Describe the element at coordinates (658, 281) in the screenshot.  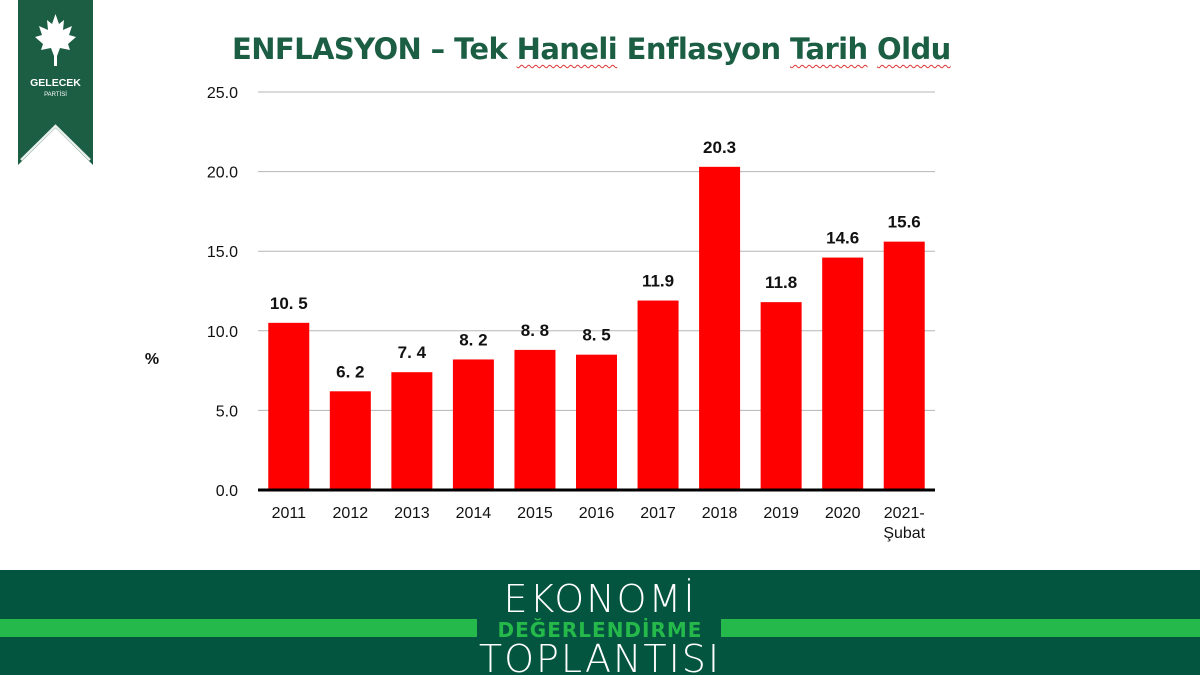
I see `bar-value-label: 11.9` at that location.